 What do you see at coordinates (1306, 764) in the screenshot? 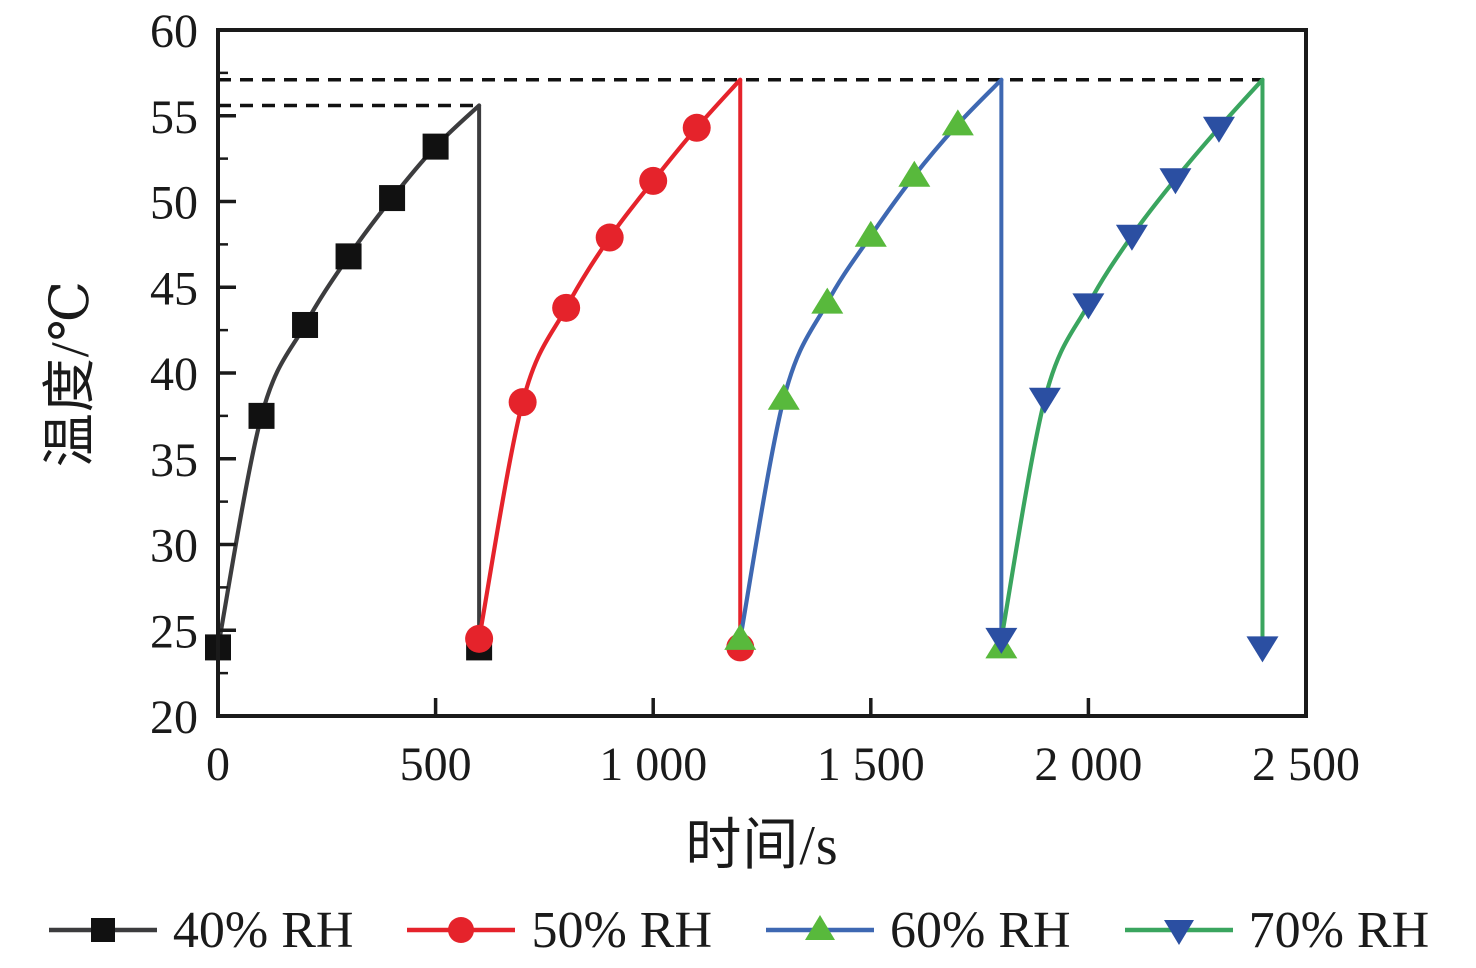
I see `x-tick-label-2500: 2 500` at bounding box center [1306, 764].